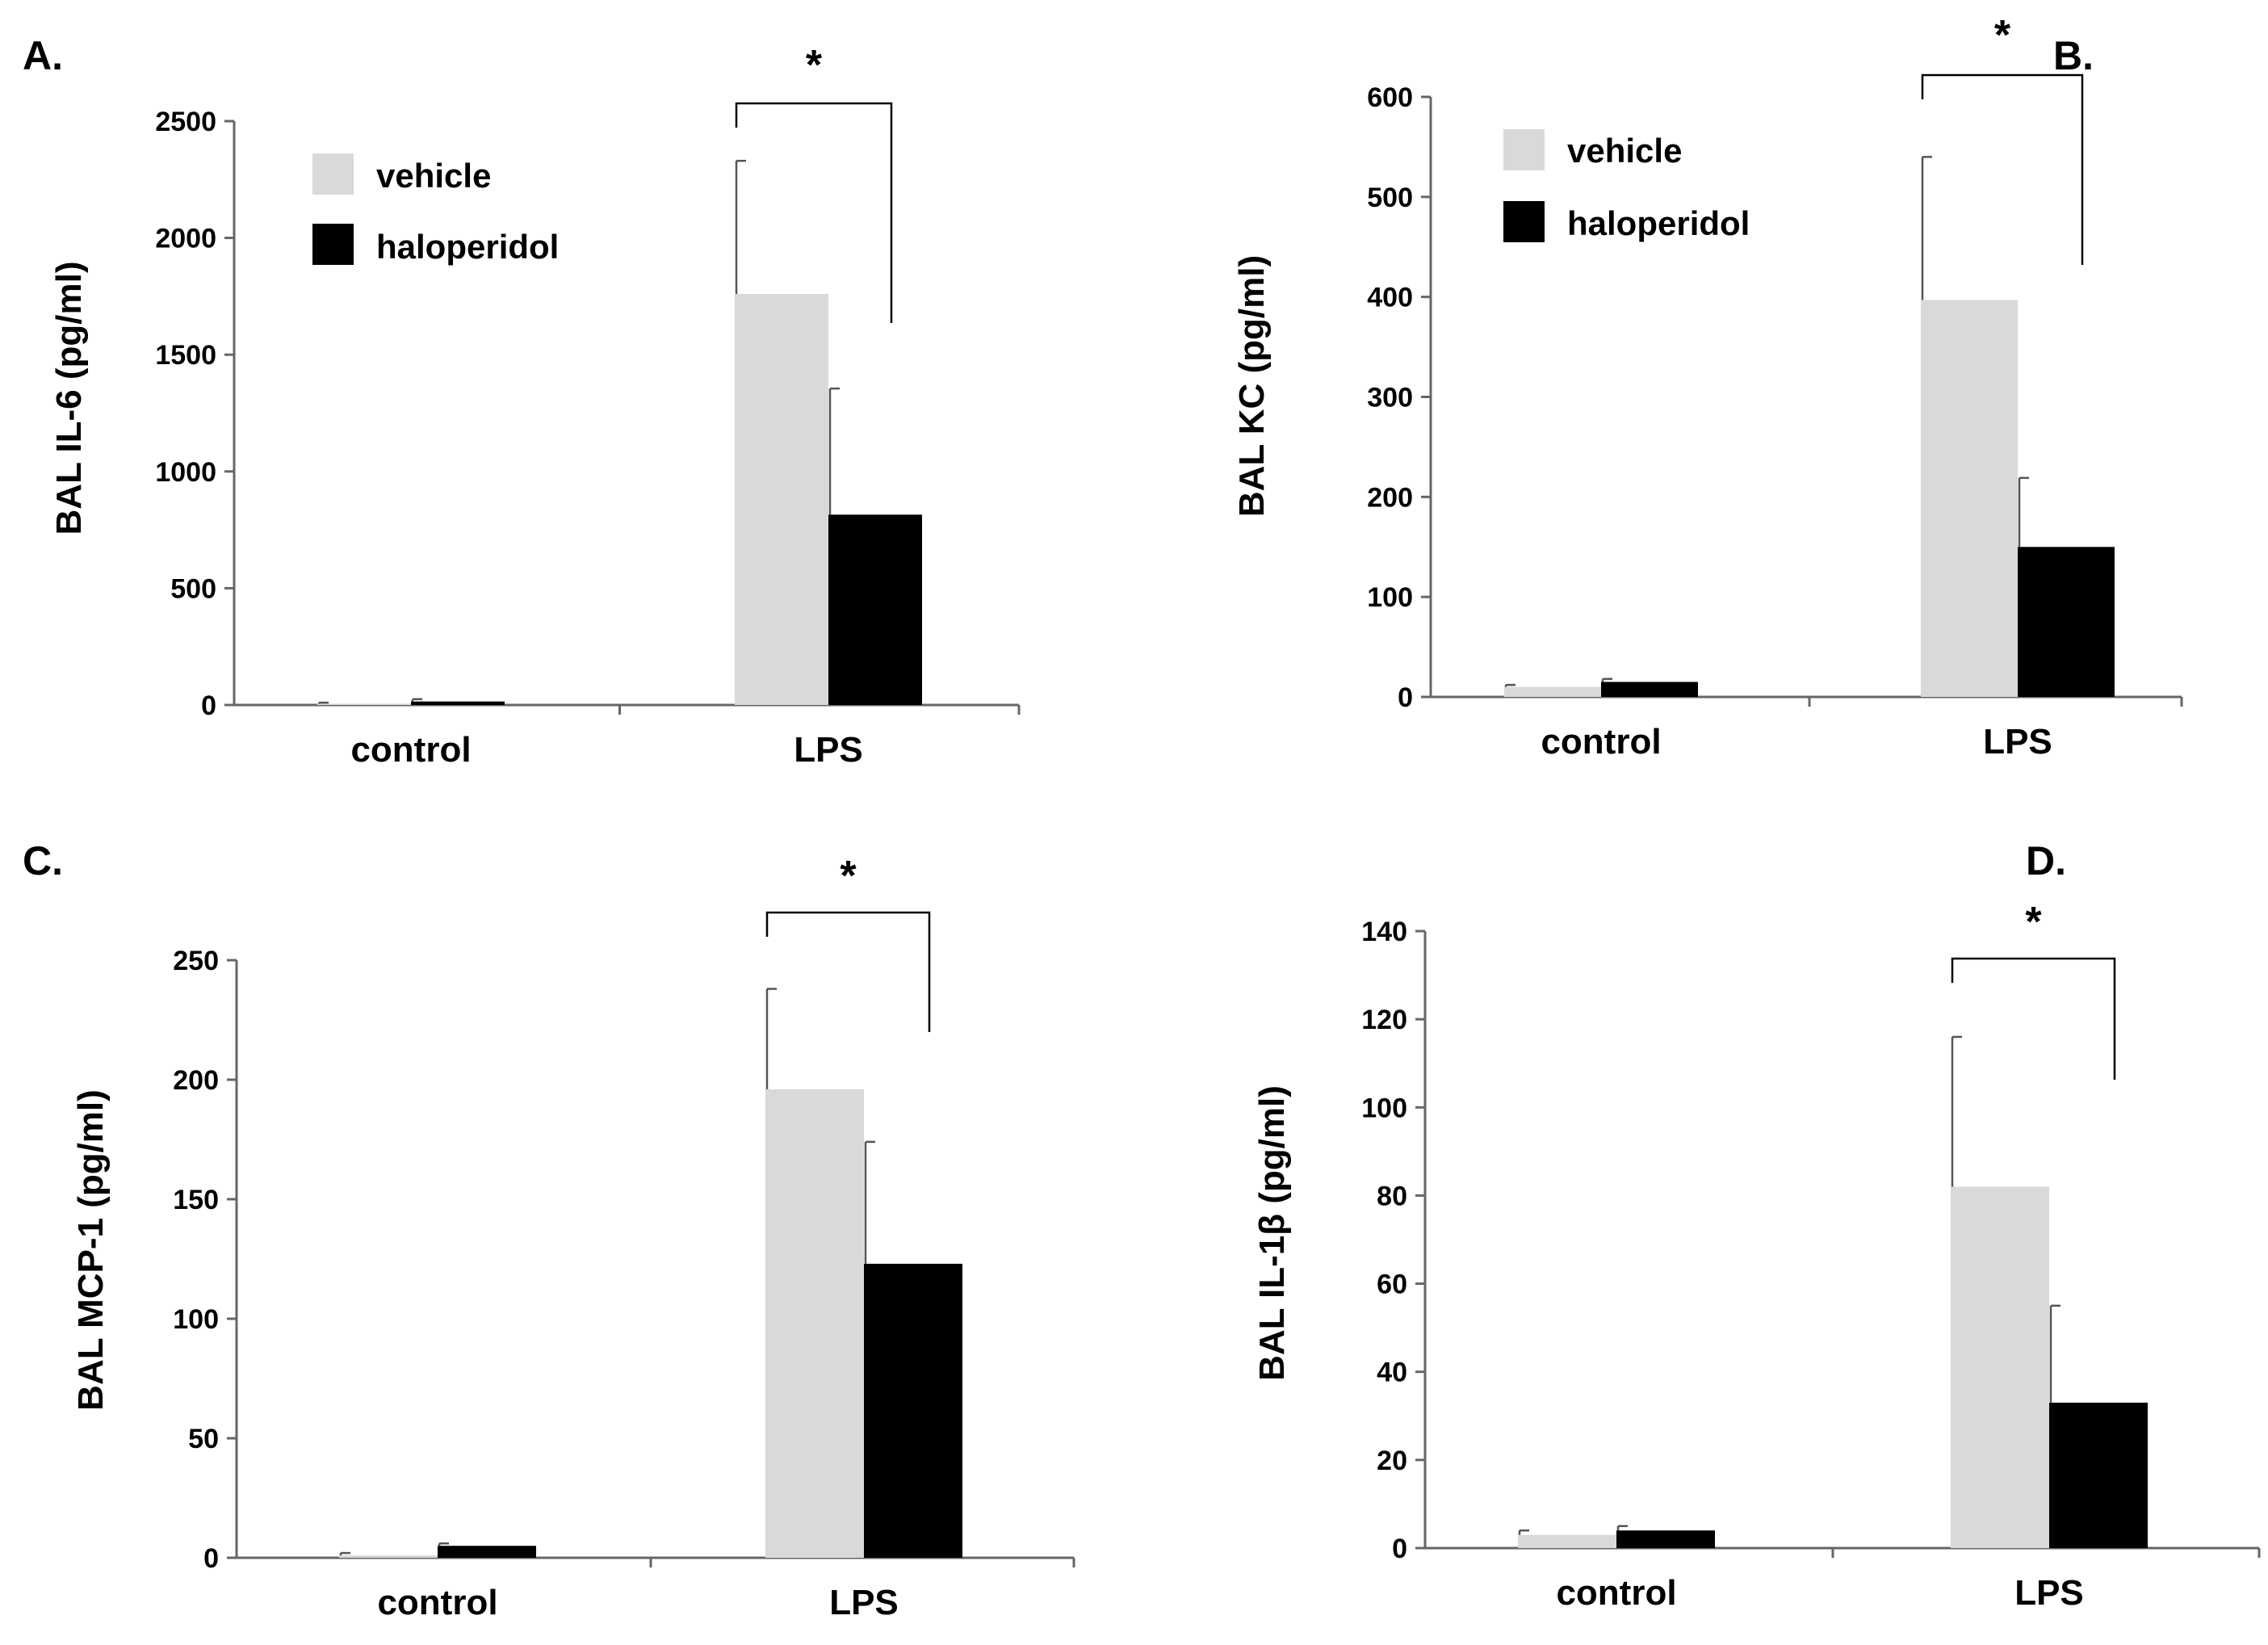 Image resolution: width=2268 pixels, height=1645 pixels. Describe the element at coordinates (1390, 398) in the screenshot. I see `y-tick-label: 300` at that location.